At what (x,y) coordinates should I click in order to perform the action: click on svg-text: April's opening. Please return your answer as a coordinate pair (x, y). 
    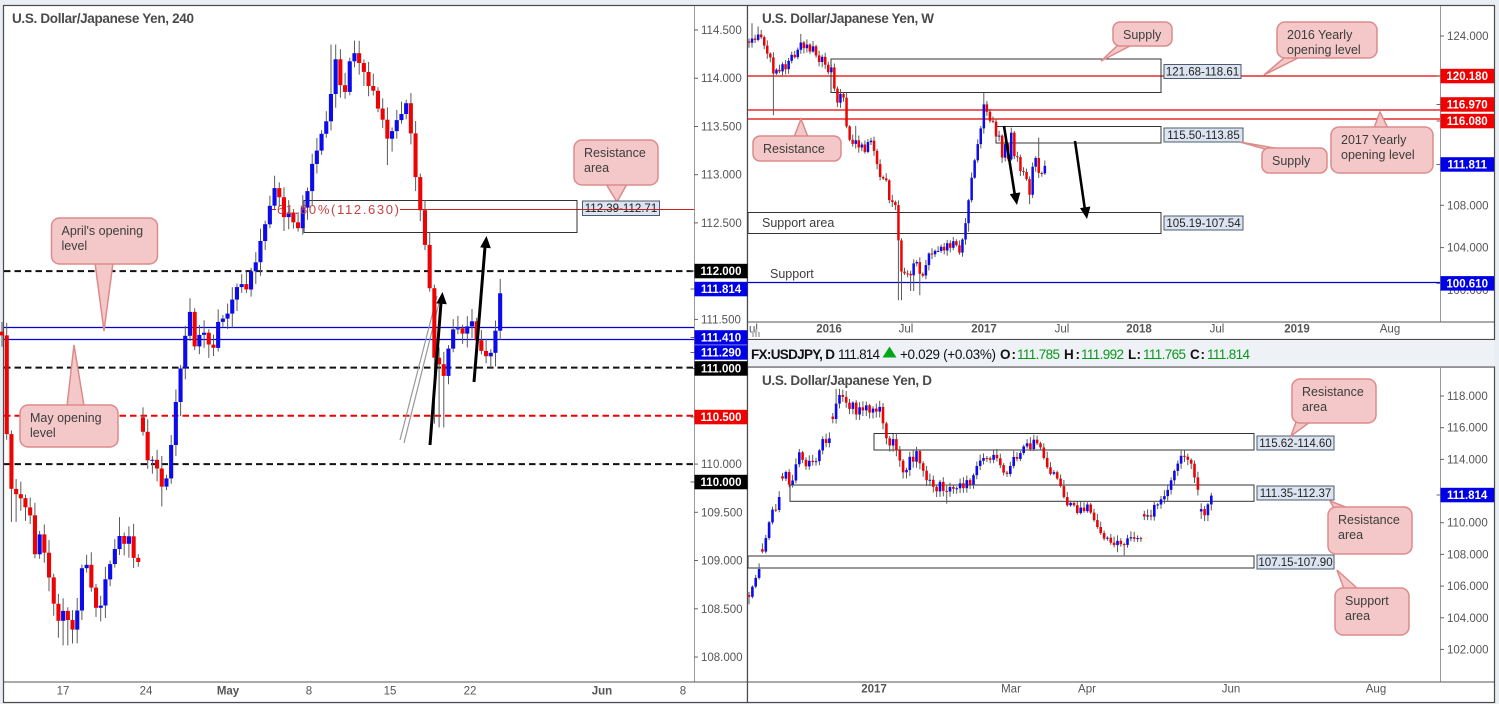
    Looking at the image, I should click on (103, 231).